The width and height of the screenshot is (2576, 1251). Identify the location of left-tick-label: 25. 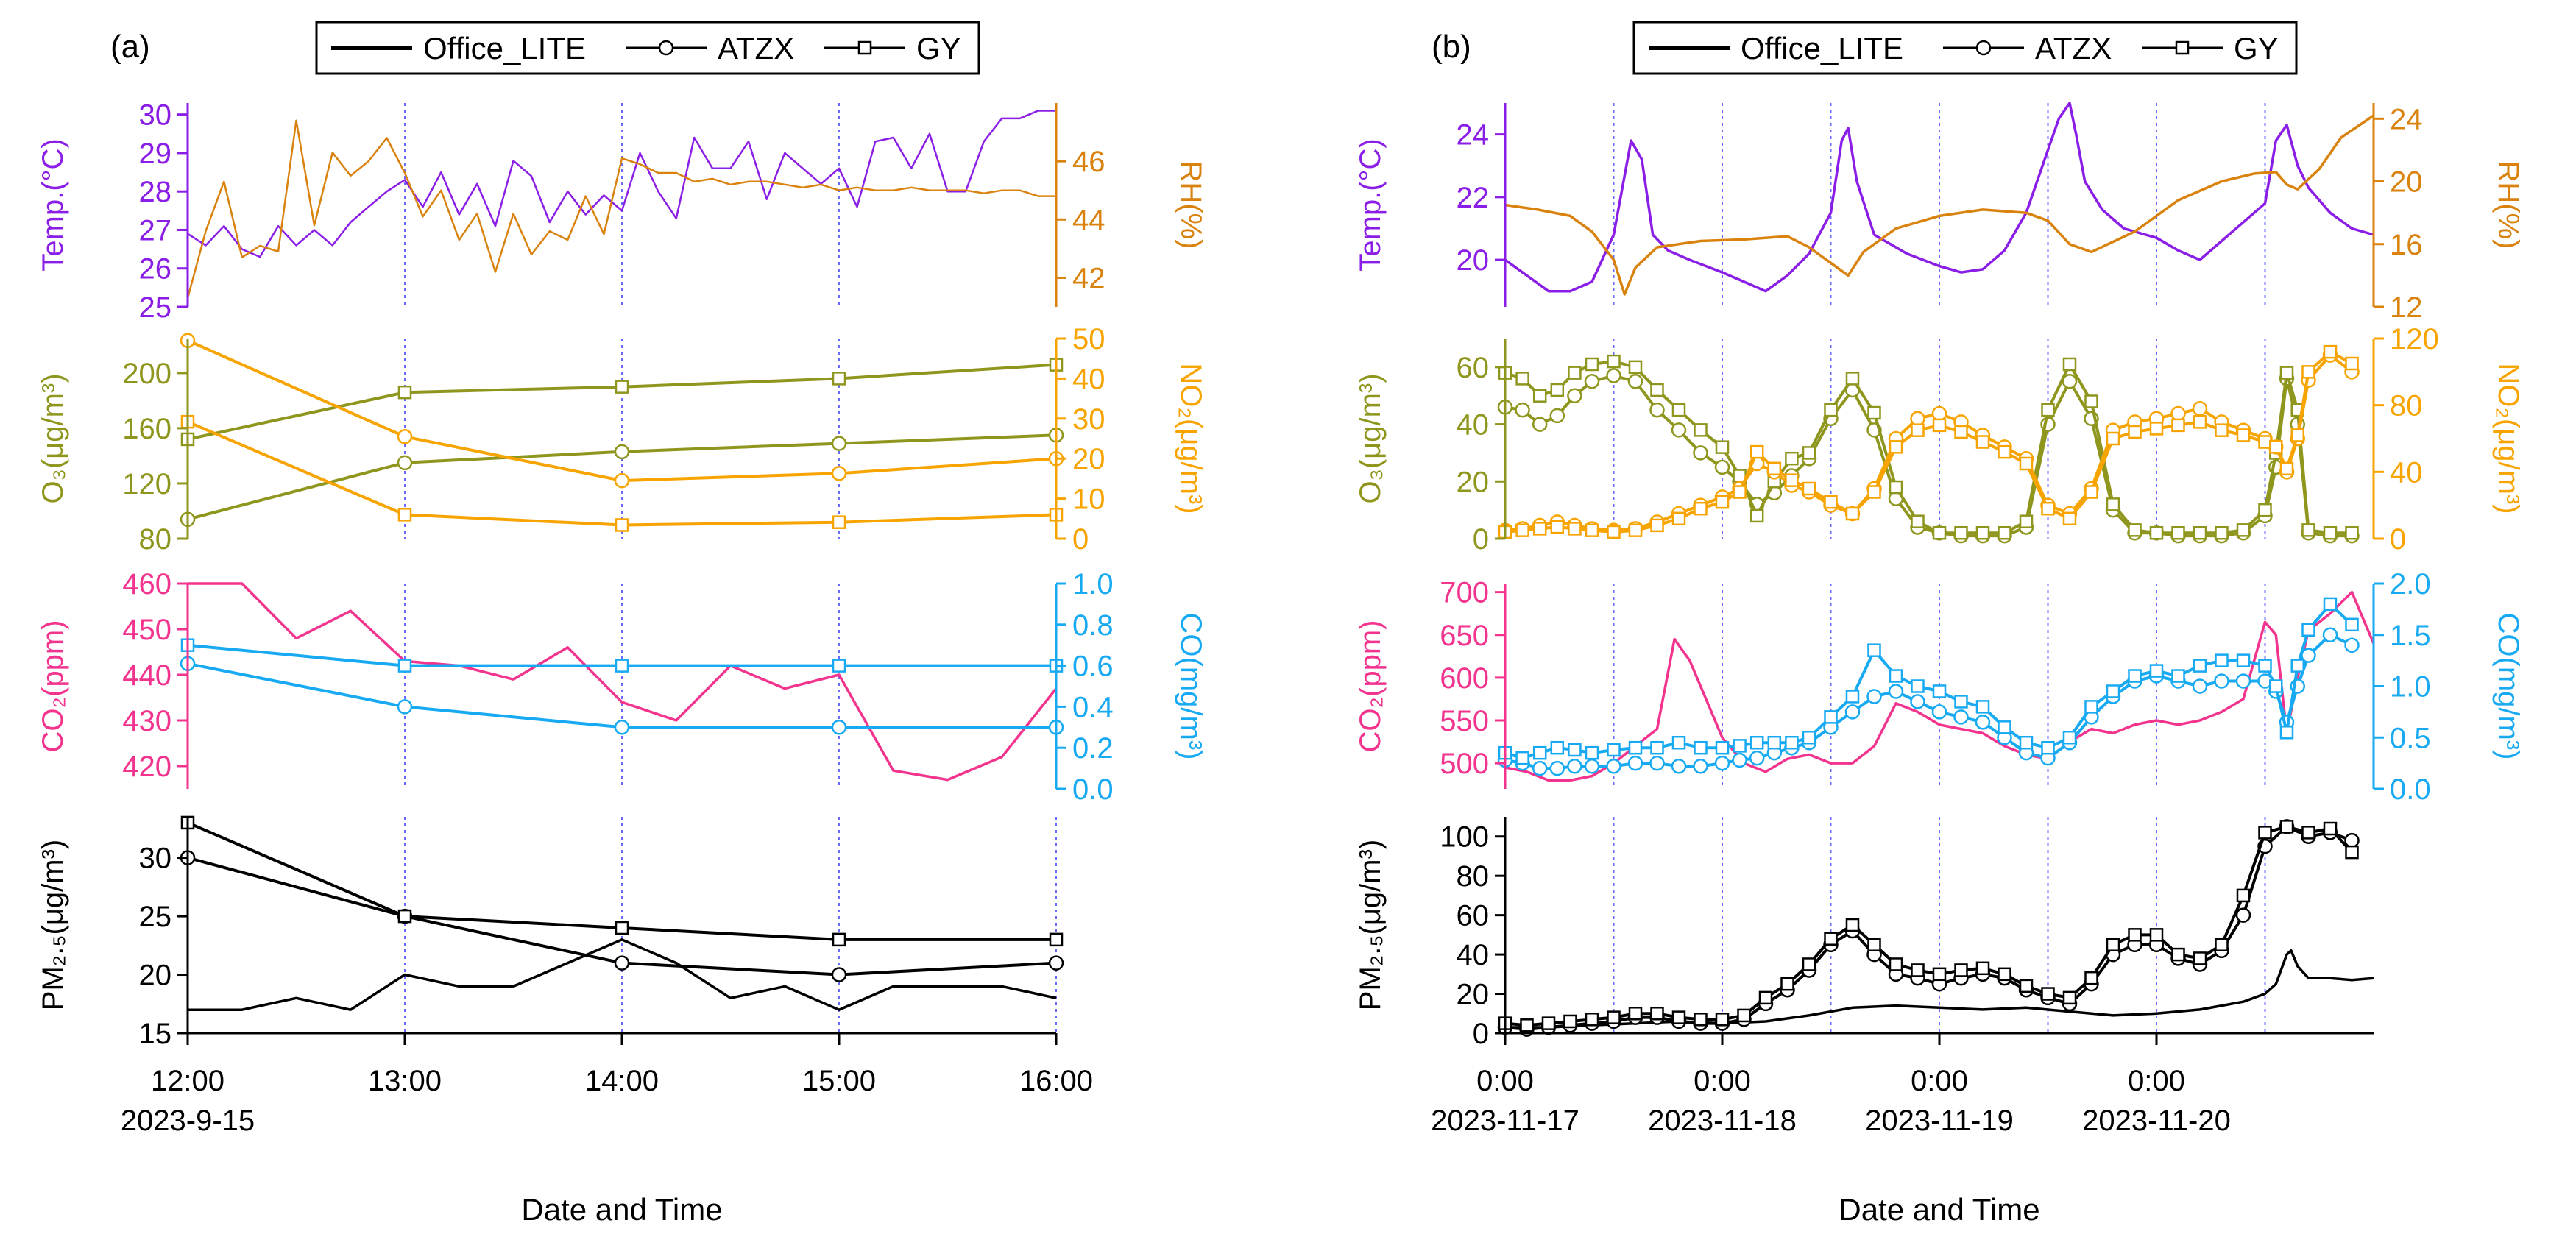
(155, 307).